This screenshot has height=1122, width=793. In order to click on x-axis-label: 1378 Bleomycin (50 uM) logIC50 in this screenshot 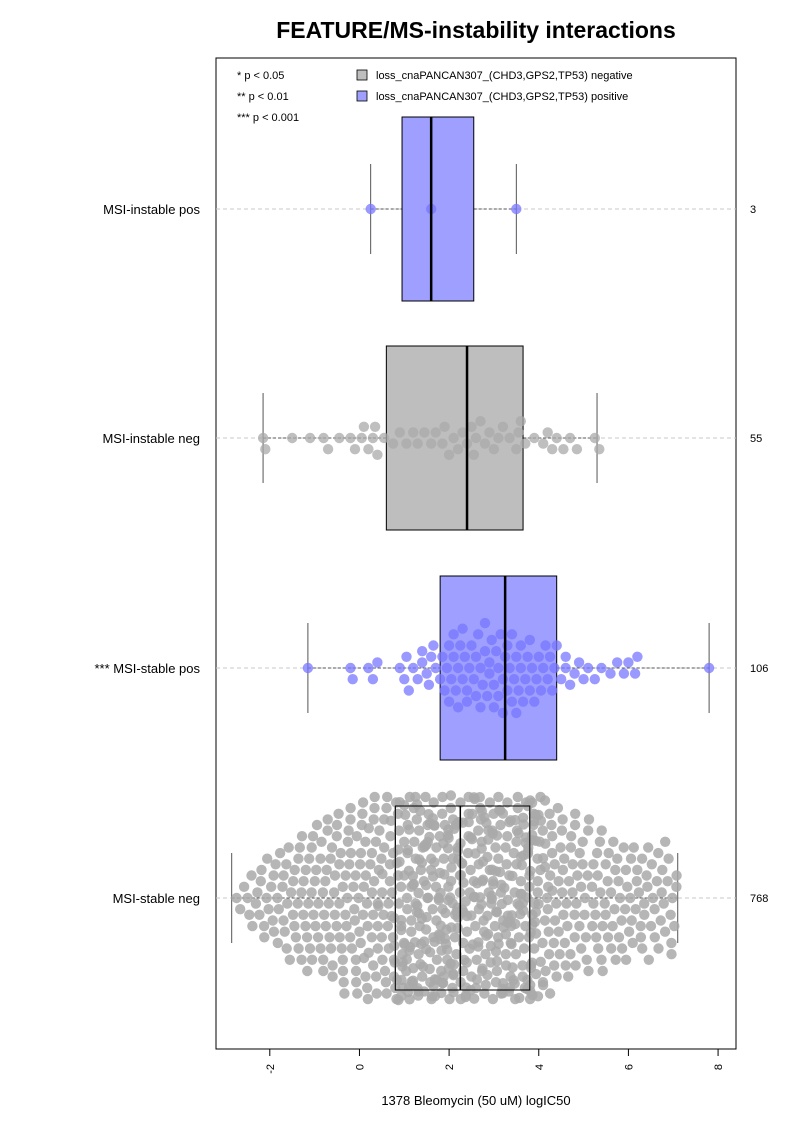, I will do `click(475, 1100)`.